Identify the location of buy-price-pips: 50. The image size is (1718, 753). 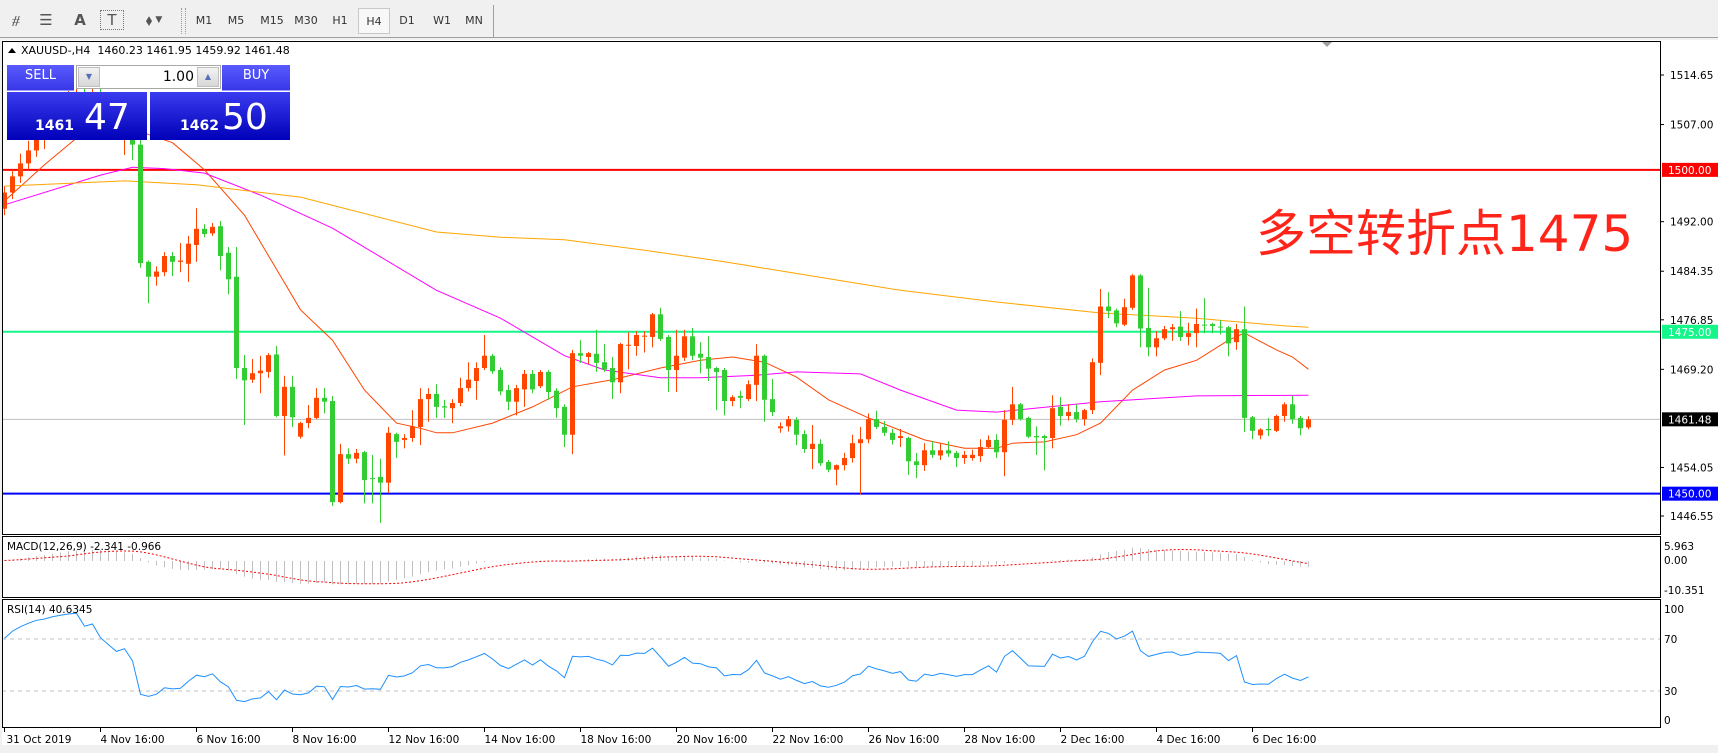
(245, 117).